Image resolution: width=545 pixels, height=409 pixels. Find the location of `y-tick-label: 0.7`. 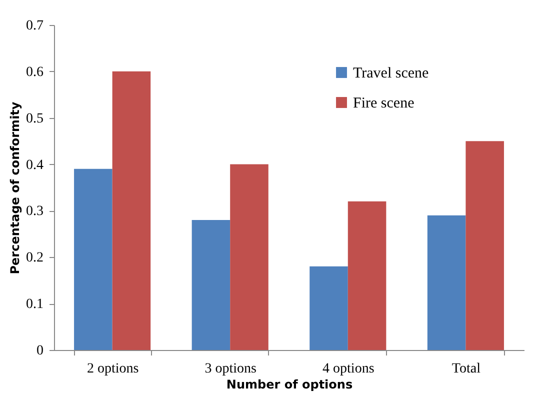

y-tick-label: 0.7 is located at coordinates (35, 26).